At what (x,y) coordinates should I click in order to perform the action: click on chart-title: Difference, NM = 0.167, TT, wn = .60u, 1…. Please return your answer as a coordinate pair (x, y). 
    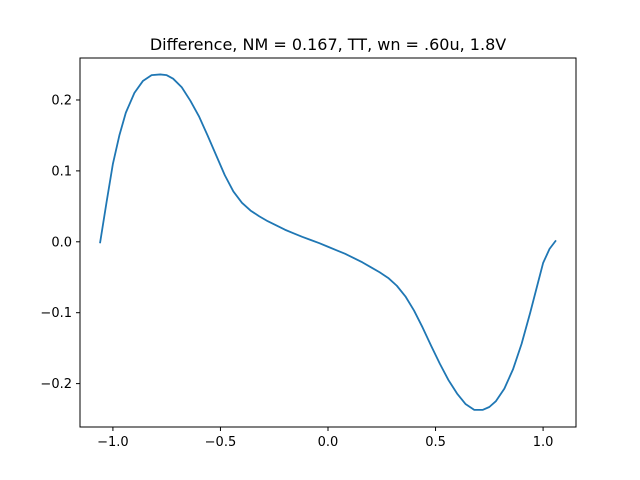
    Looking at the image, I should click on (328, 44).